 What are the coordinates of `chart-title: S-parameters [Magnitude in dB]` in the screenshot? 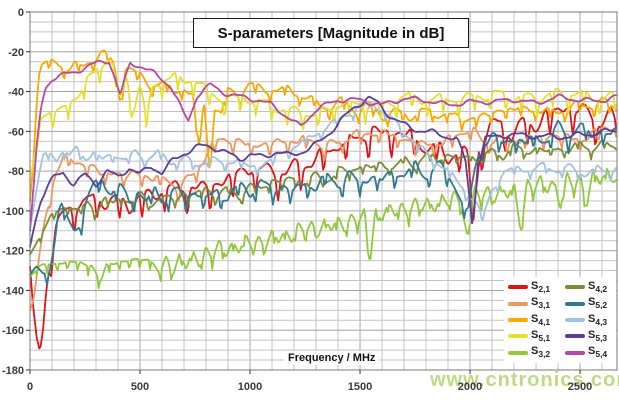 It's located at (331, 33).